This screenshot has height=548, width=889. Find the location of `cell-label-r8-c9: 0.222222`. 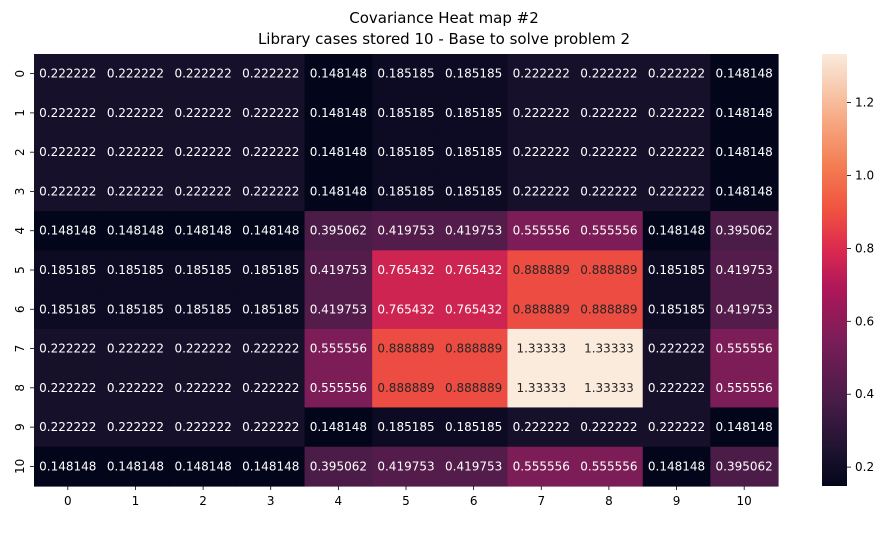

cell-label-r8-c9: 0.222222 is located at coordinates (676, 388).